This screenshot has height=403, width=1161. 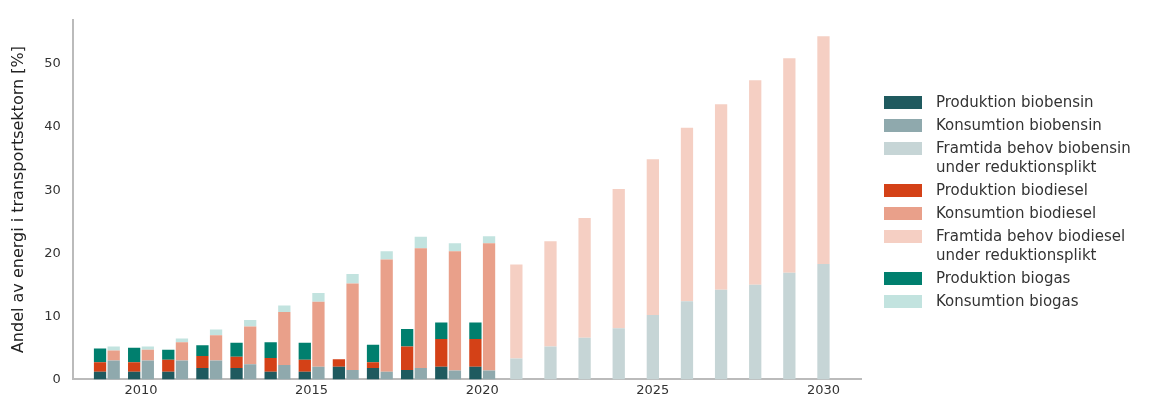 I want to click on x-tick-label: 2010, so click(x=141, y=389).